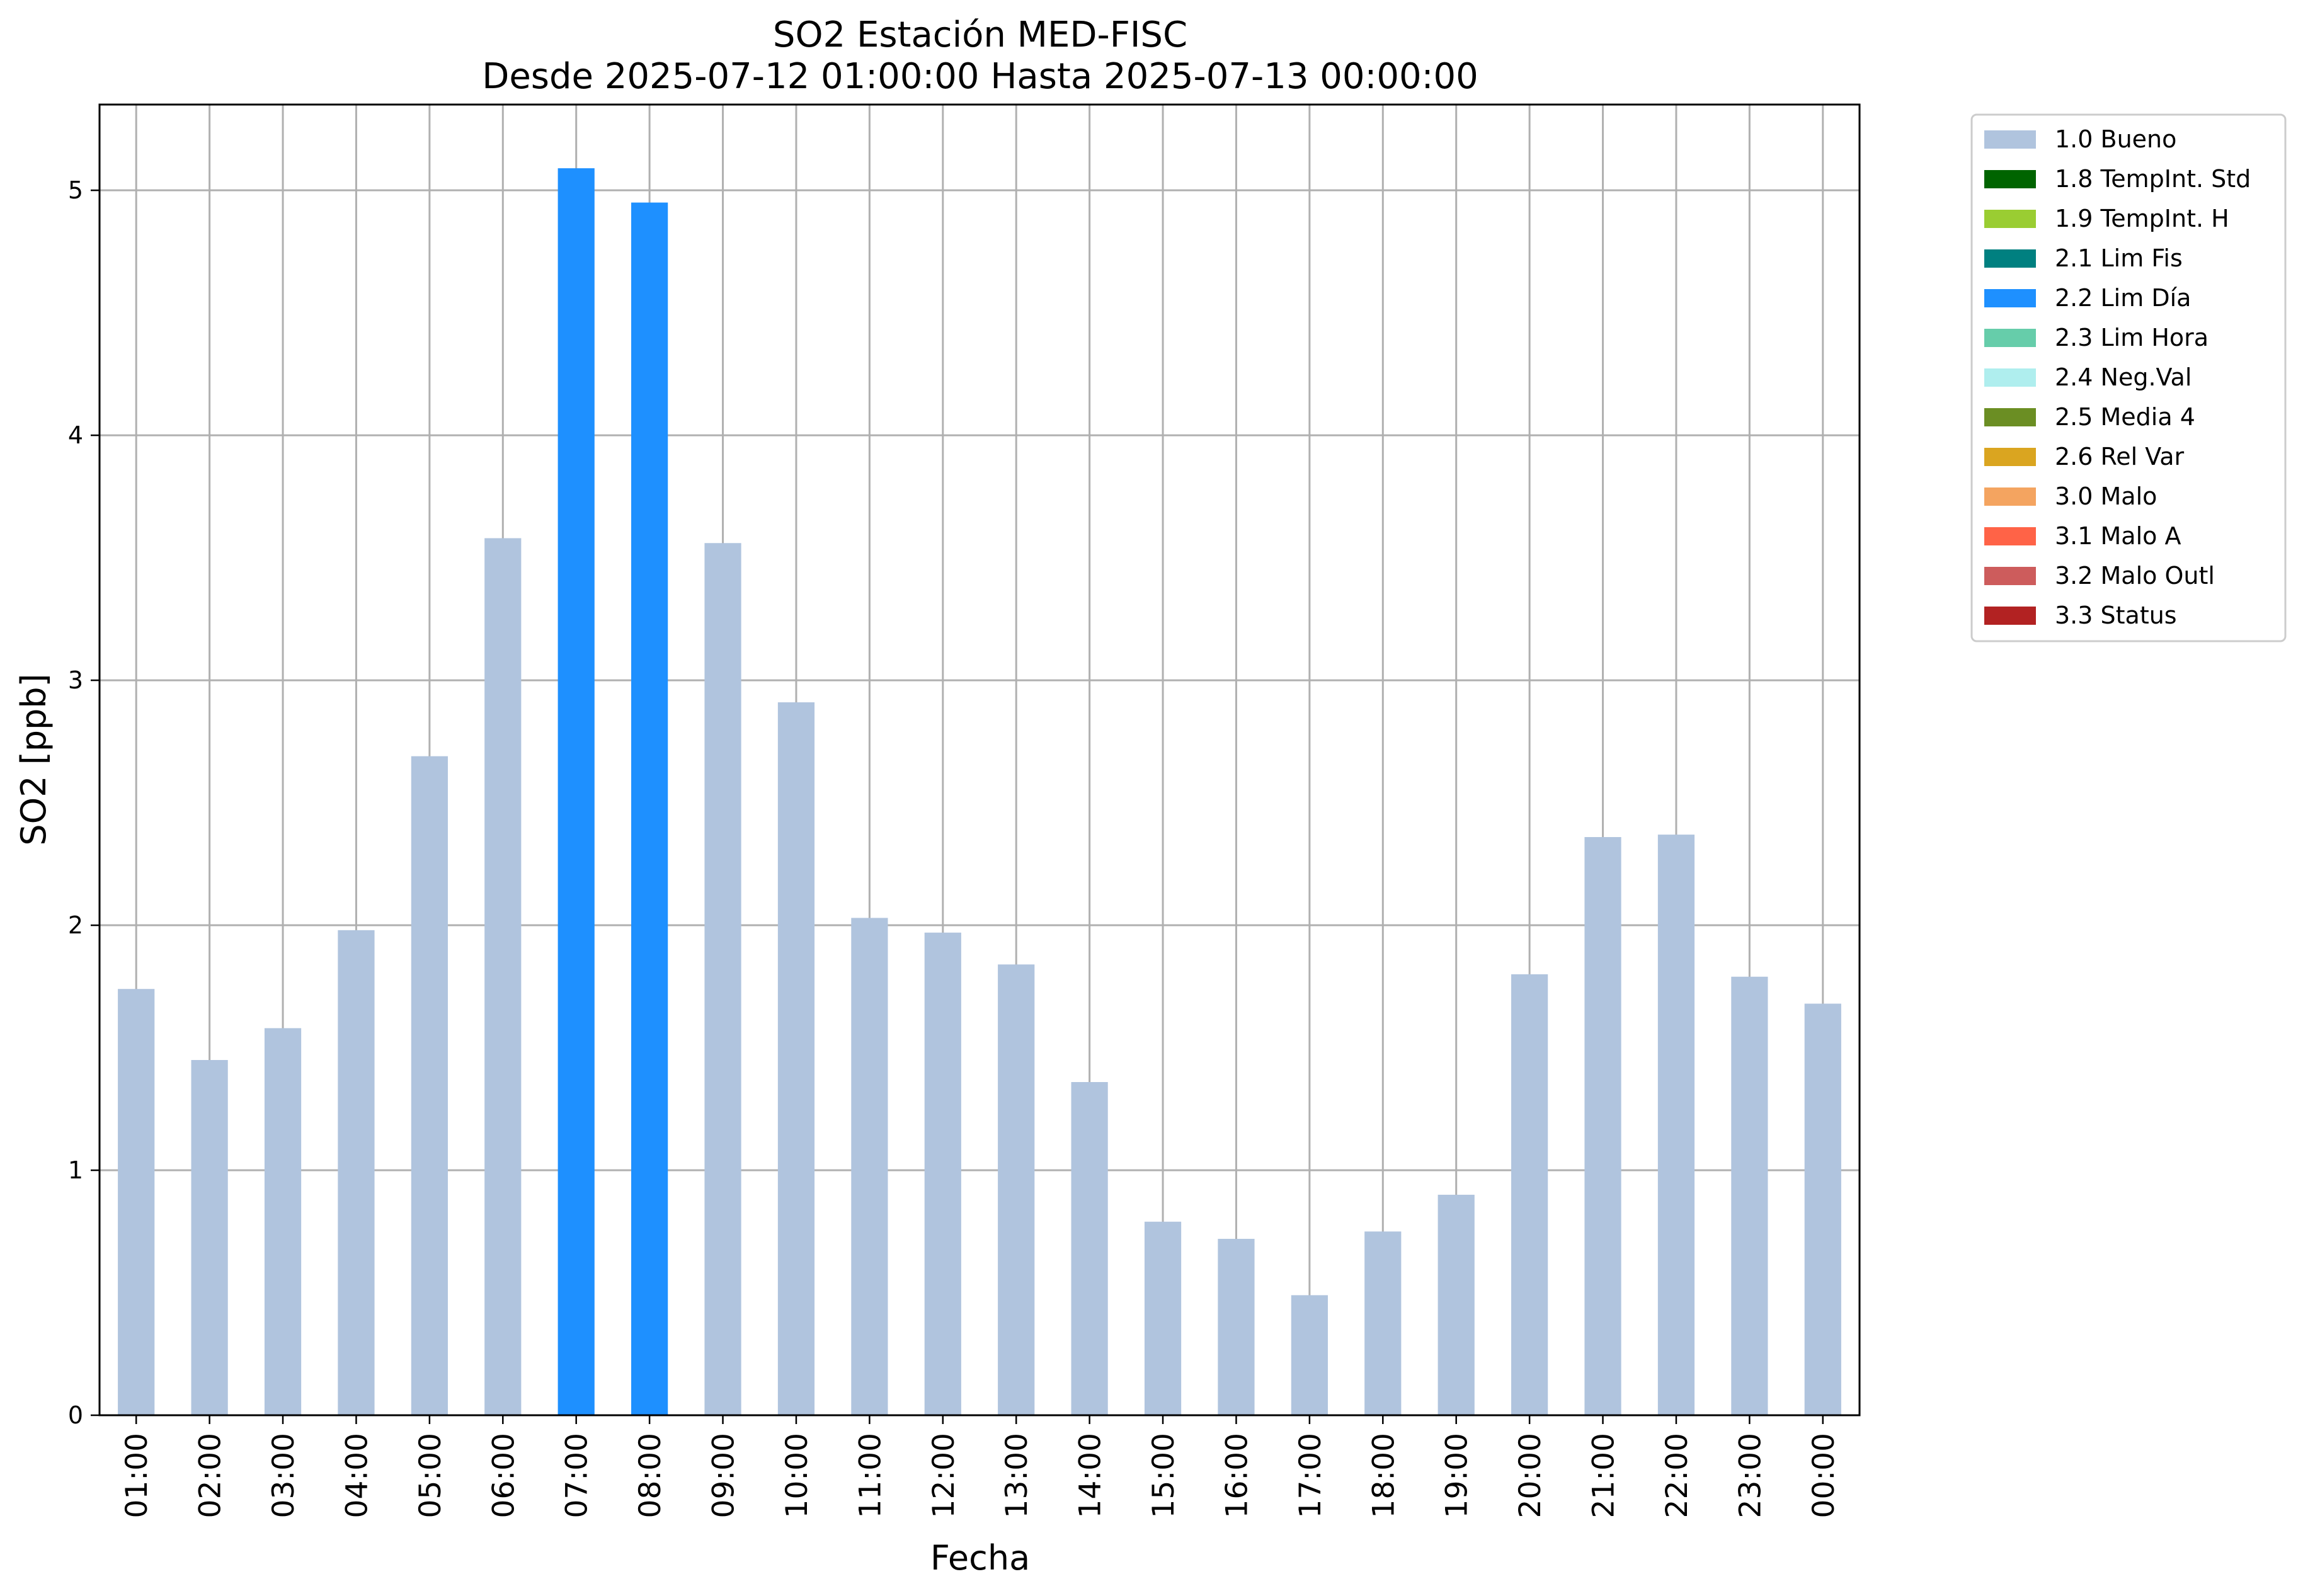 The image size is (2303, 1596). What do you see at coordinates (137, 1475) in the screenshot?
I see `x-tick-label: 01:00` at bounding box center [137, 1475].